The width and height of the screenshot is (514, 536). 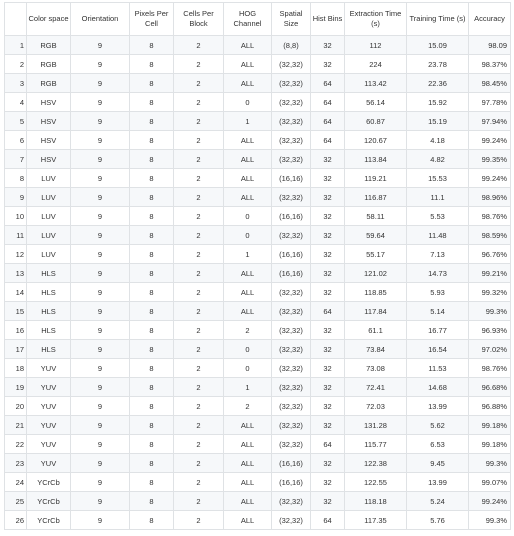 I want to click on cell-extraction-time: 116.87, so click(x=375, y=197).